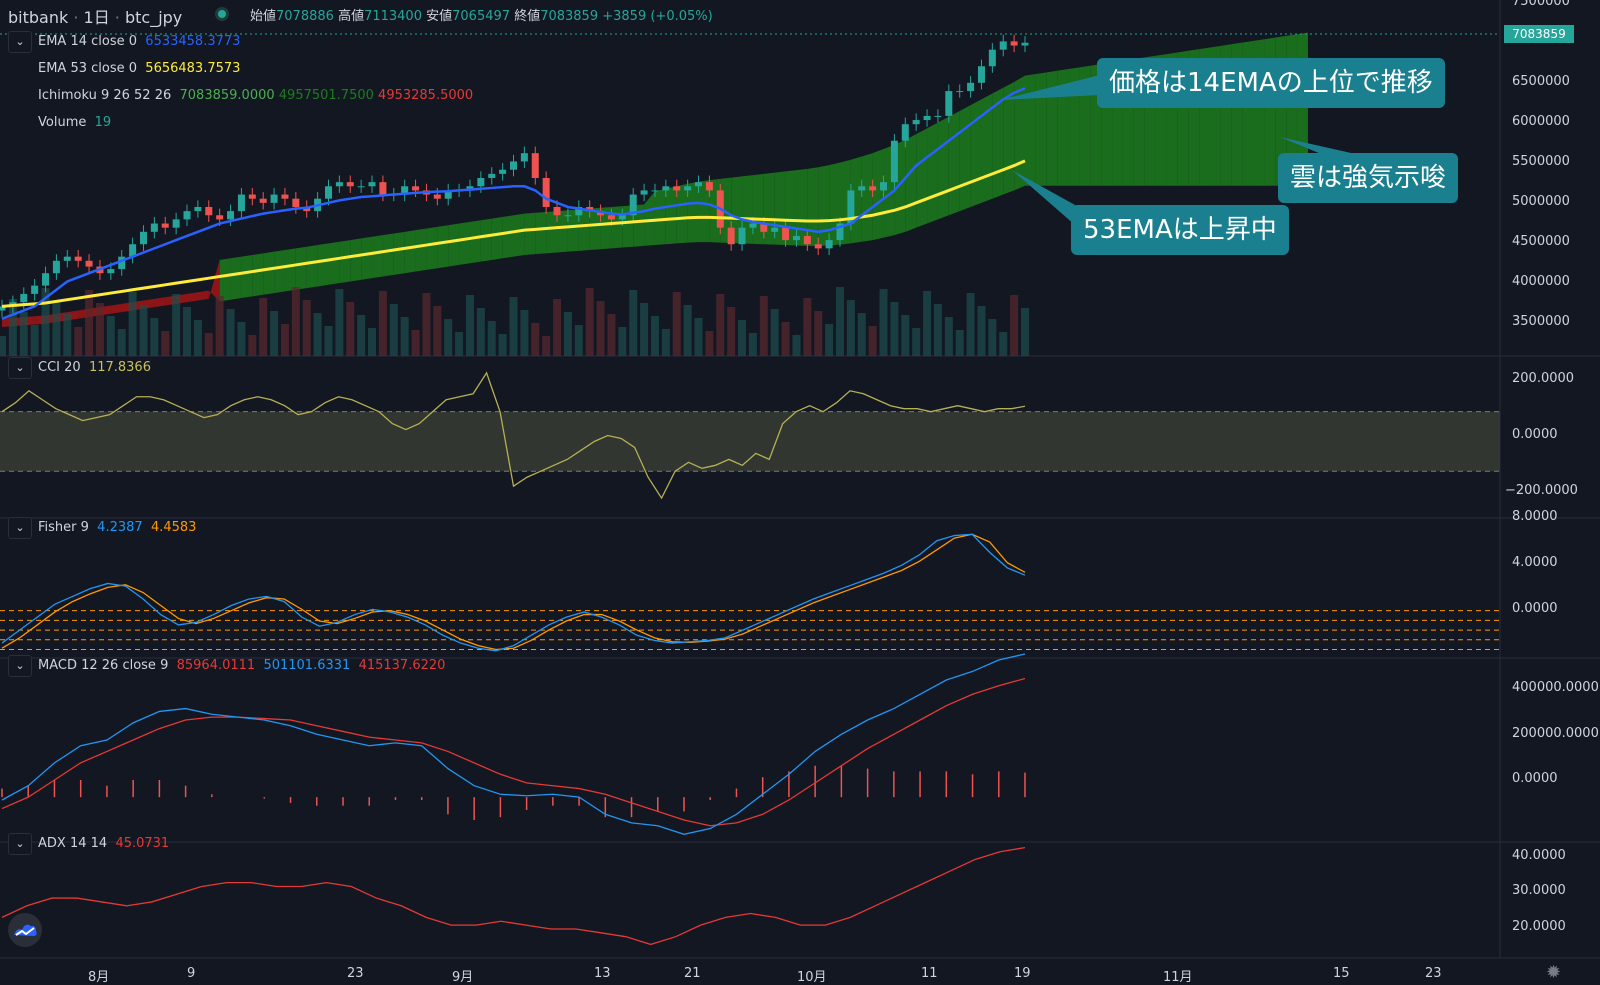 This screenshot has height=985, width=1600. Describe the element at coordinates (20, 666) in the screenshot. I see `collapse-macd-button: ⌄` at that location.